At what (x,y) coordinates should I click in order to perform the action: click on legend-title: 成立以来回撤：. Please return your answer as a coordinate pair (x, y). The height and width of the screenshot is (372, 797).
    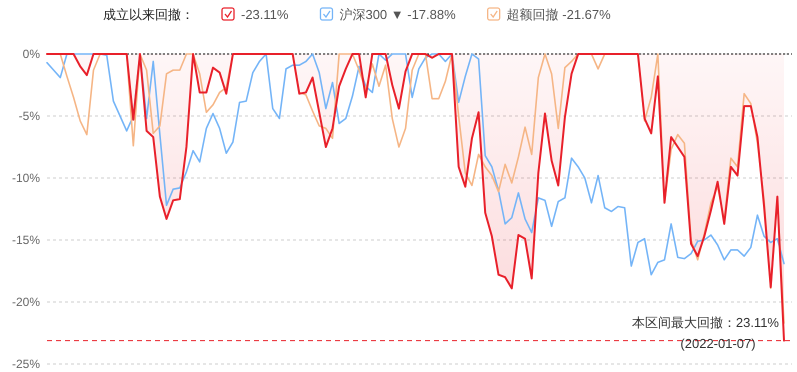
    Looking at the image, I should click on (148, 14).